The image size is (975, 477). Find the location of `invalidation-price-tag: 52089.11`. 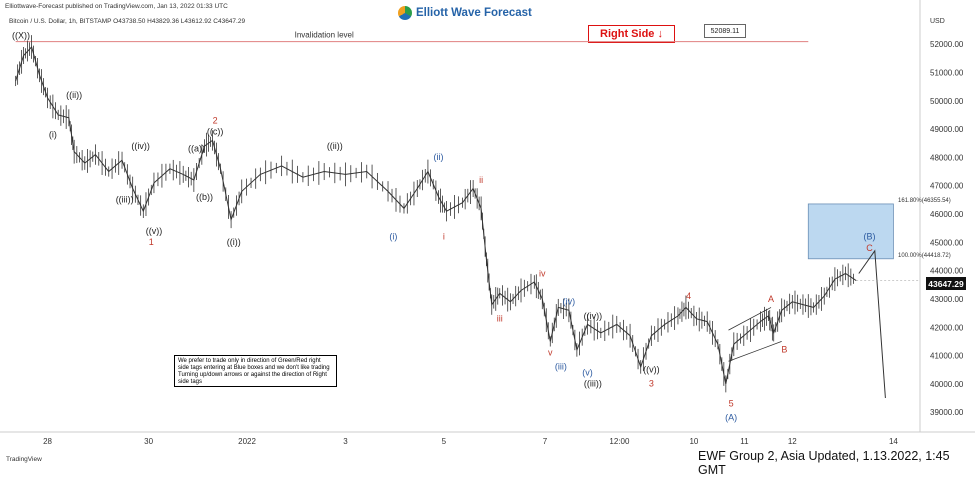

invalidation-price-tag: 52089.11 is located at coordinates (725, 31).